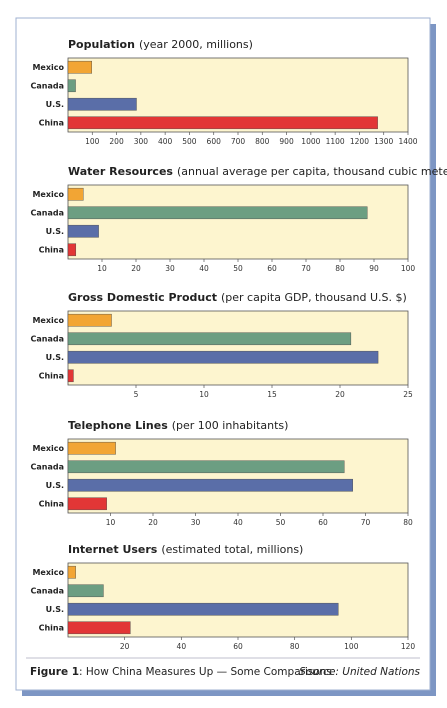  I want to click on chart-title-main: Water Resources, so click(120, 171).